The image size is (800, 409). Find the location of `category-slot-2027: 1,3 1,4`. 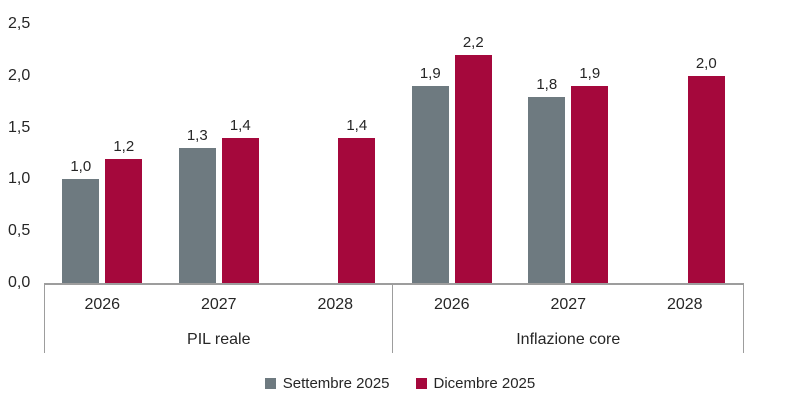

category-slot-2027: 1,3 1,4 is located at coordinates (219, 153).